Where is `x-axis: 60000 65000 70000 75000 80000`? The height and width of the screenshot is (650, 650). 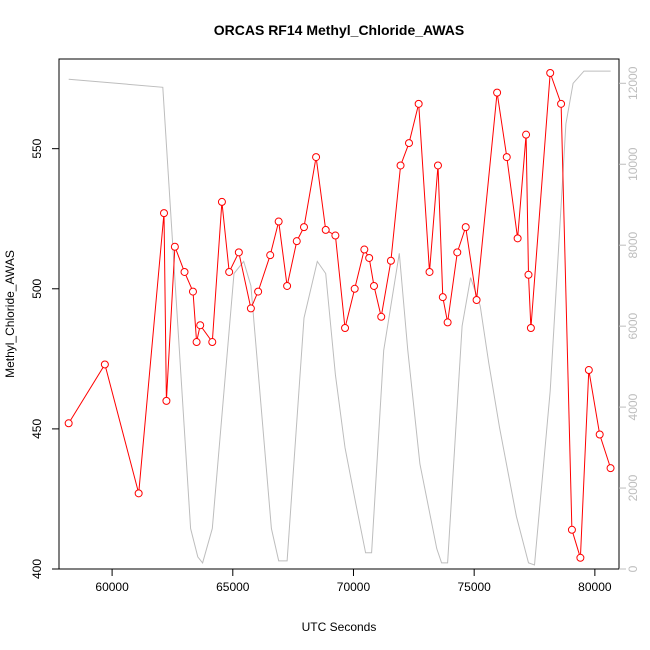 x-axis: 60000 65000 70000 75000 80000 is located at coordinates (353, 581).